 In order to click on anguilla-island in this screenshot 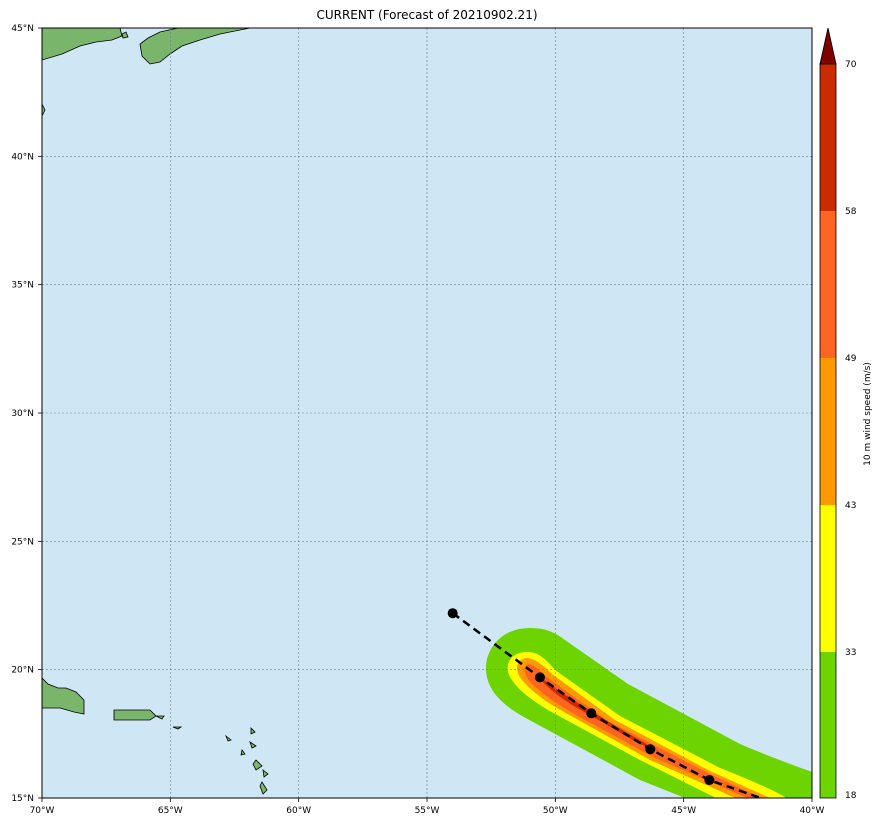, I will do `click(177, 728)`.